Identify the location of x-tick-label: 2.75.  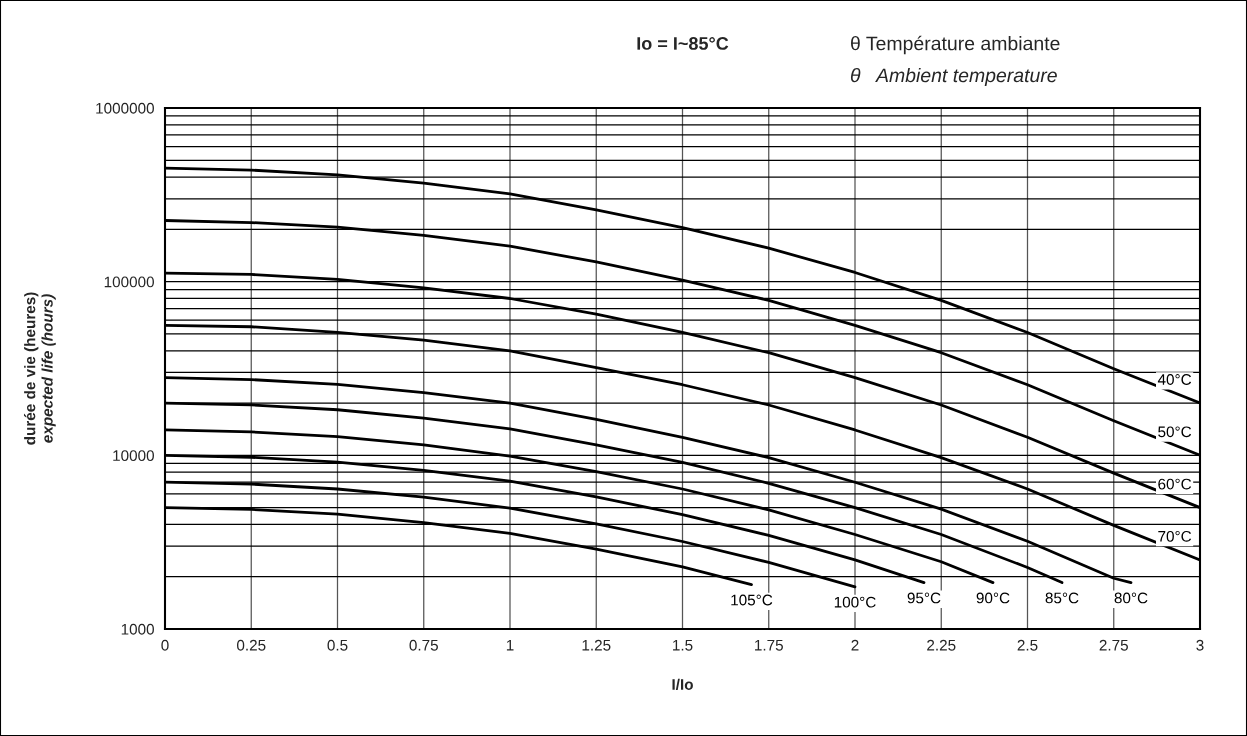
(1113, 645).